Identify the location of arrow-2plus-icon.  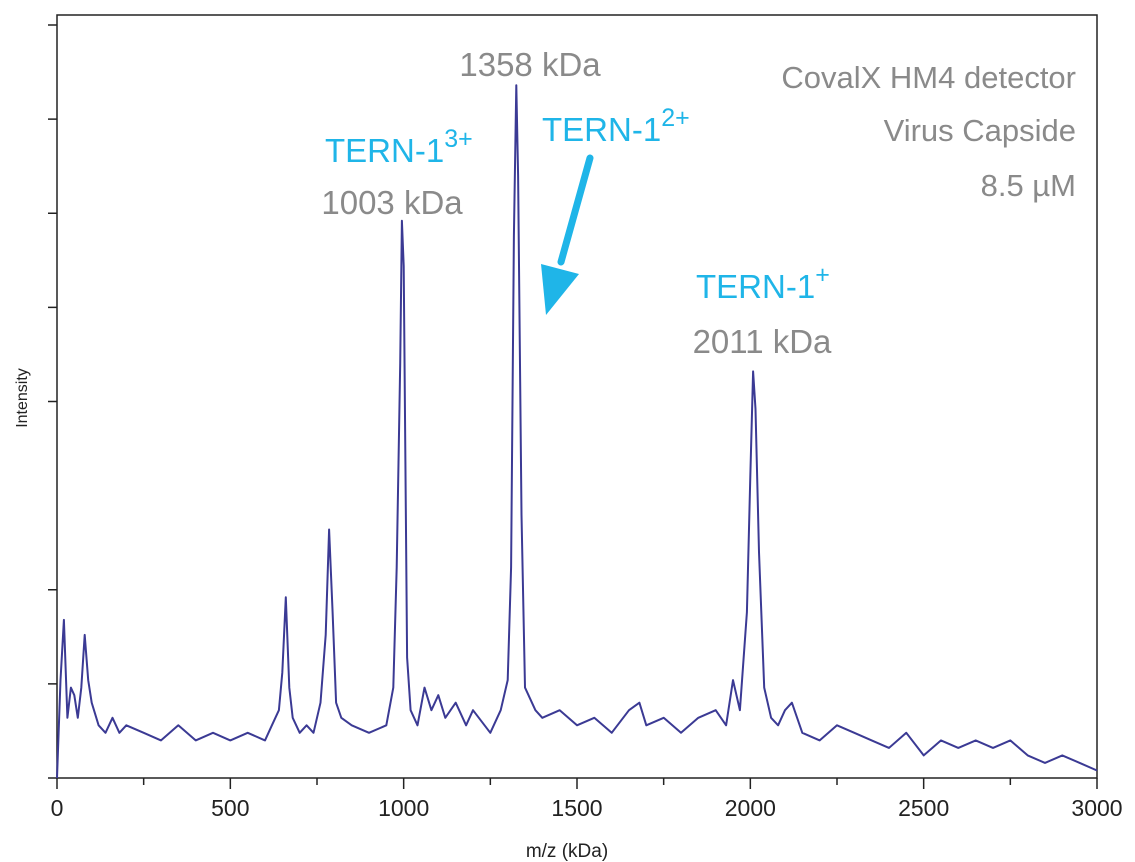
(567, 234).